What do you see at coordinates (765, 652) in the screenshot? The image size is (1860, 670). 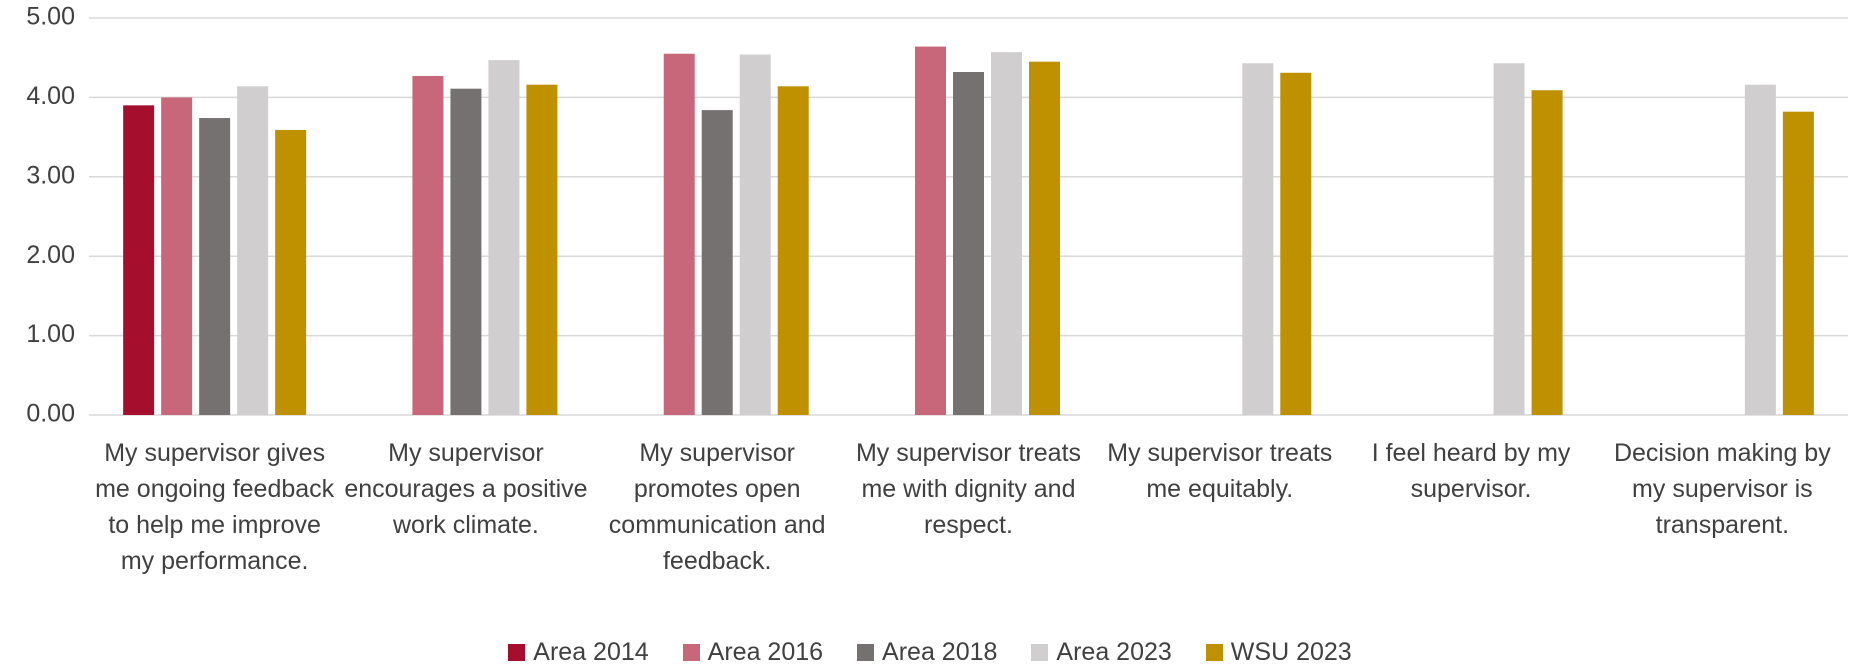 I see `legend-label: Area 2016` at bounding box center [765, 652].